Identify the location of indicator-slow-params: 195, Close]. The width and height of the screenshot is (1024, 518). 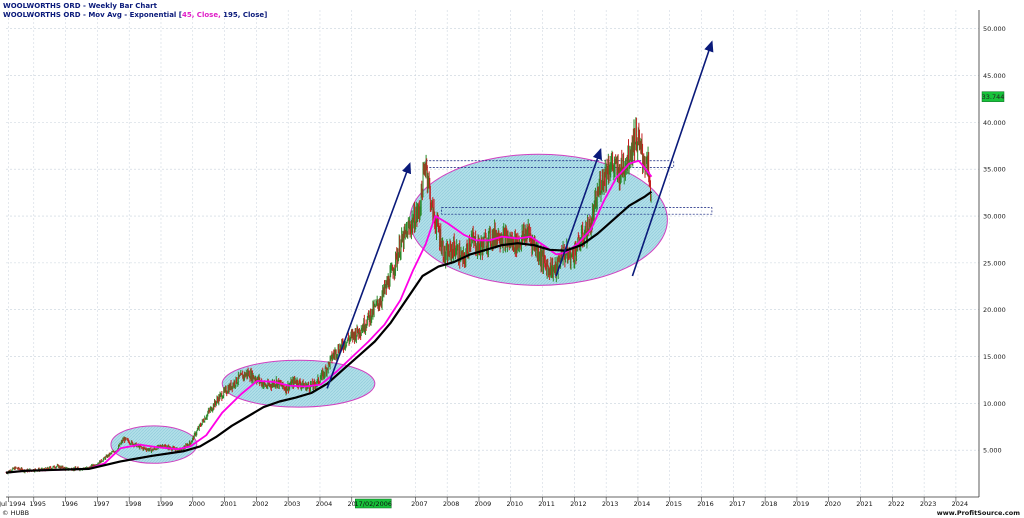
(244, 15).